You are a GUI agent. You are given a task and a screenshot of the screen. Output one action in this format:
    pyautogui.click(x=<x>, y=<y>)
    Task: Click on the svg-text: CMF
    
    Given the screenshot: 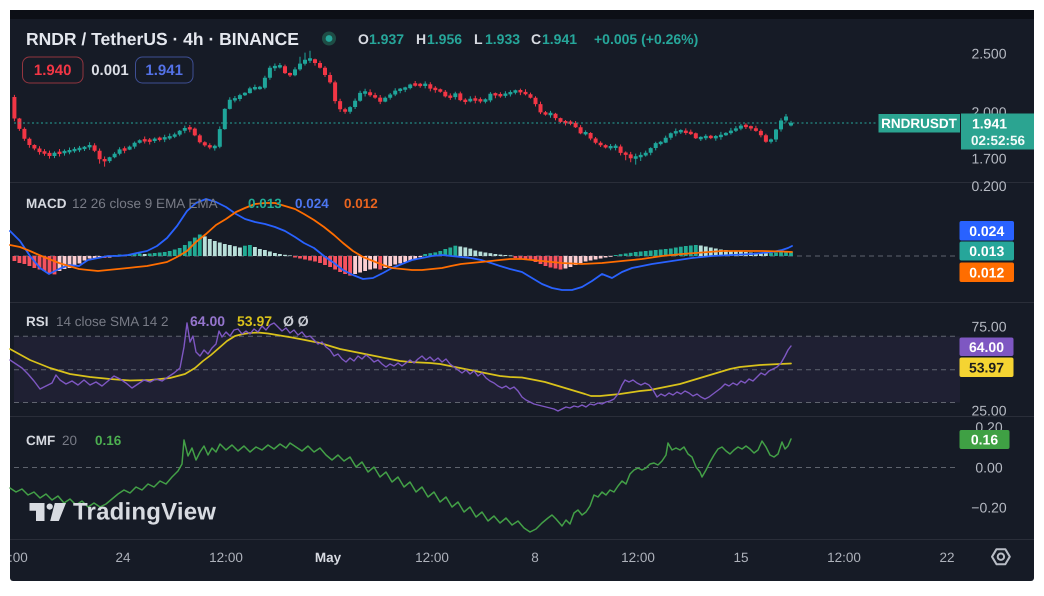 What is the action you would take?
    pyautogui.click(x=40, y=440)
    